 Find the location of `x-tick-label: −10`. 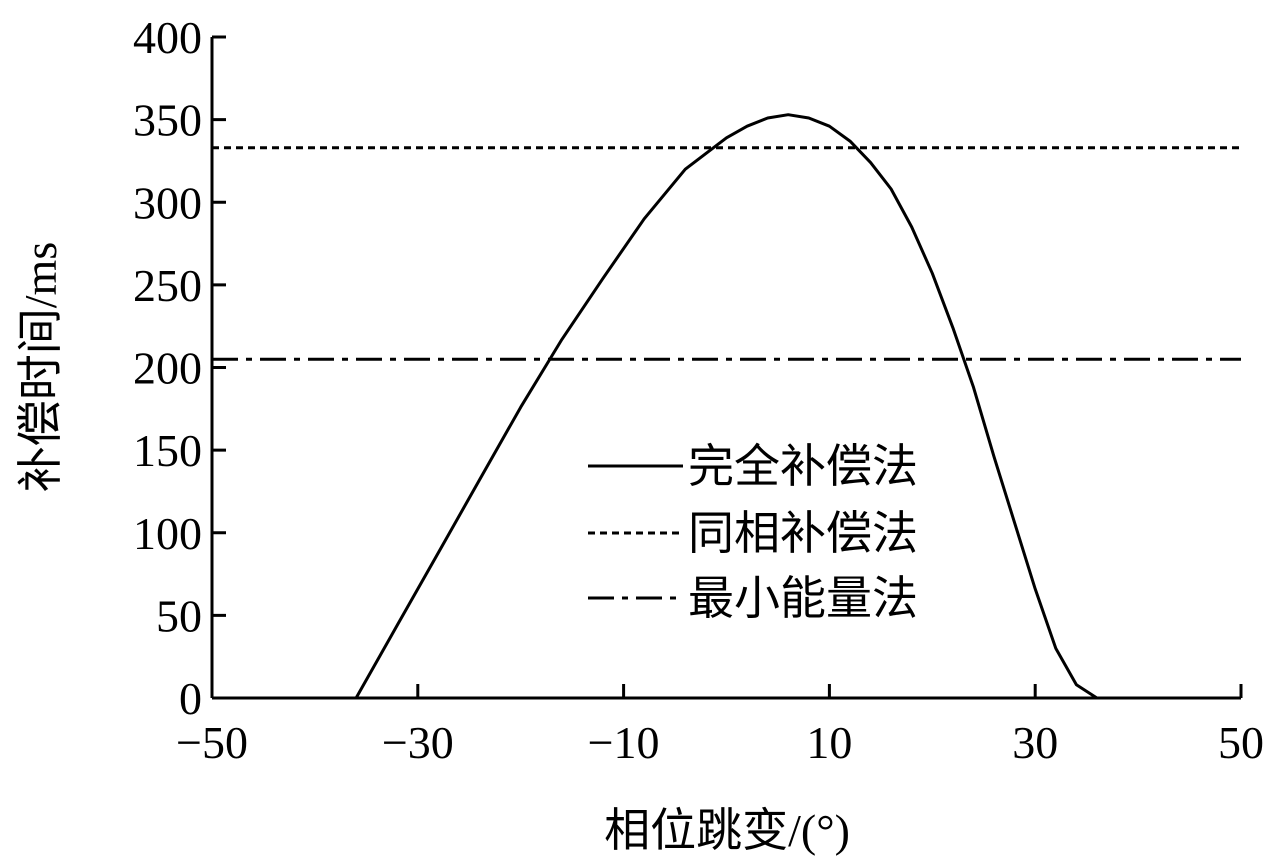

x-tick-label: −10 is located at coordinates (624, 742).